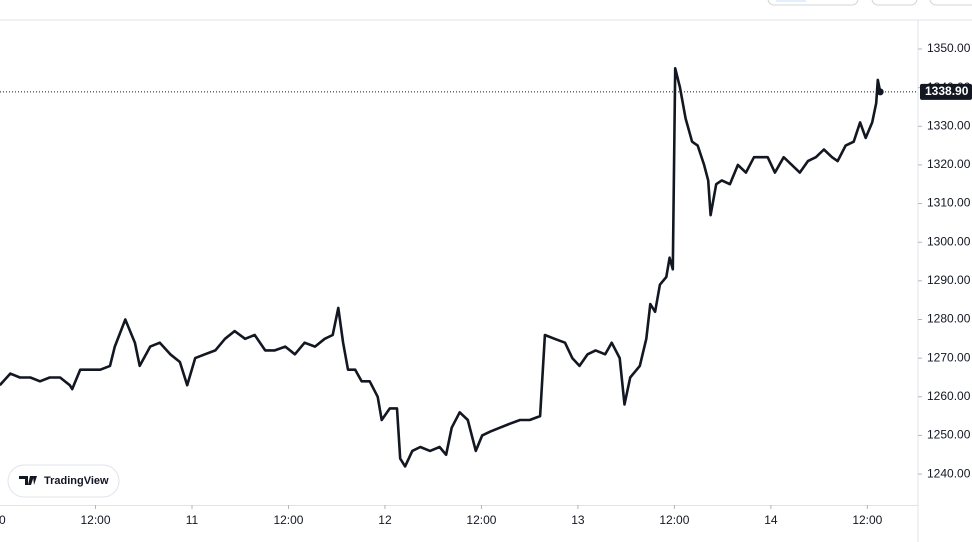 This screenshot has width=972, height=542. I want to click on x-tick-label: 11, so click(192, 520).